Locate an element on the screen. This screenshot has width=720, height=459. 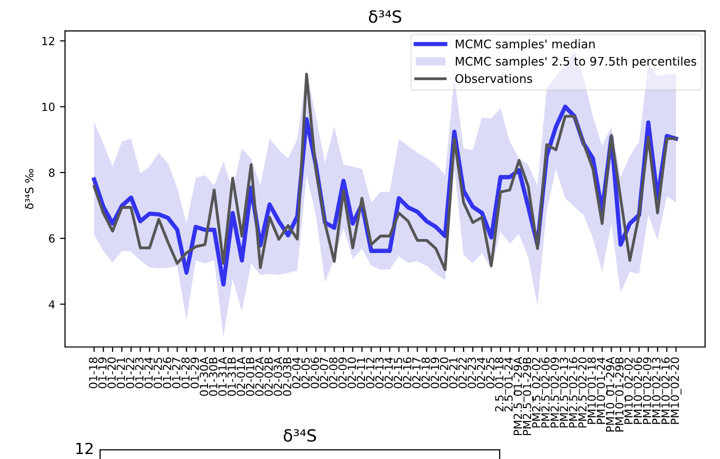
x-tick-label: 02-22 is located at coordinates (462, 373).